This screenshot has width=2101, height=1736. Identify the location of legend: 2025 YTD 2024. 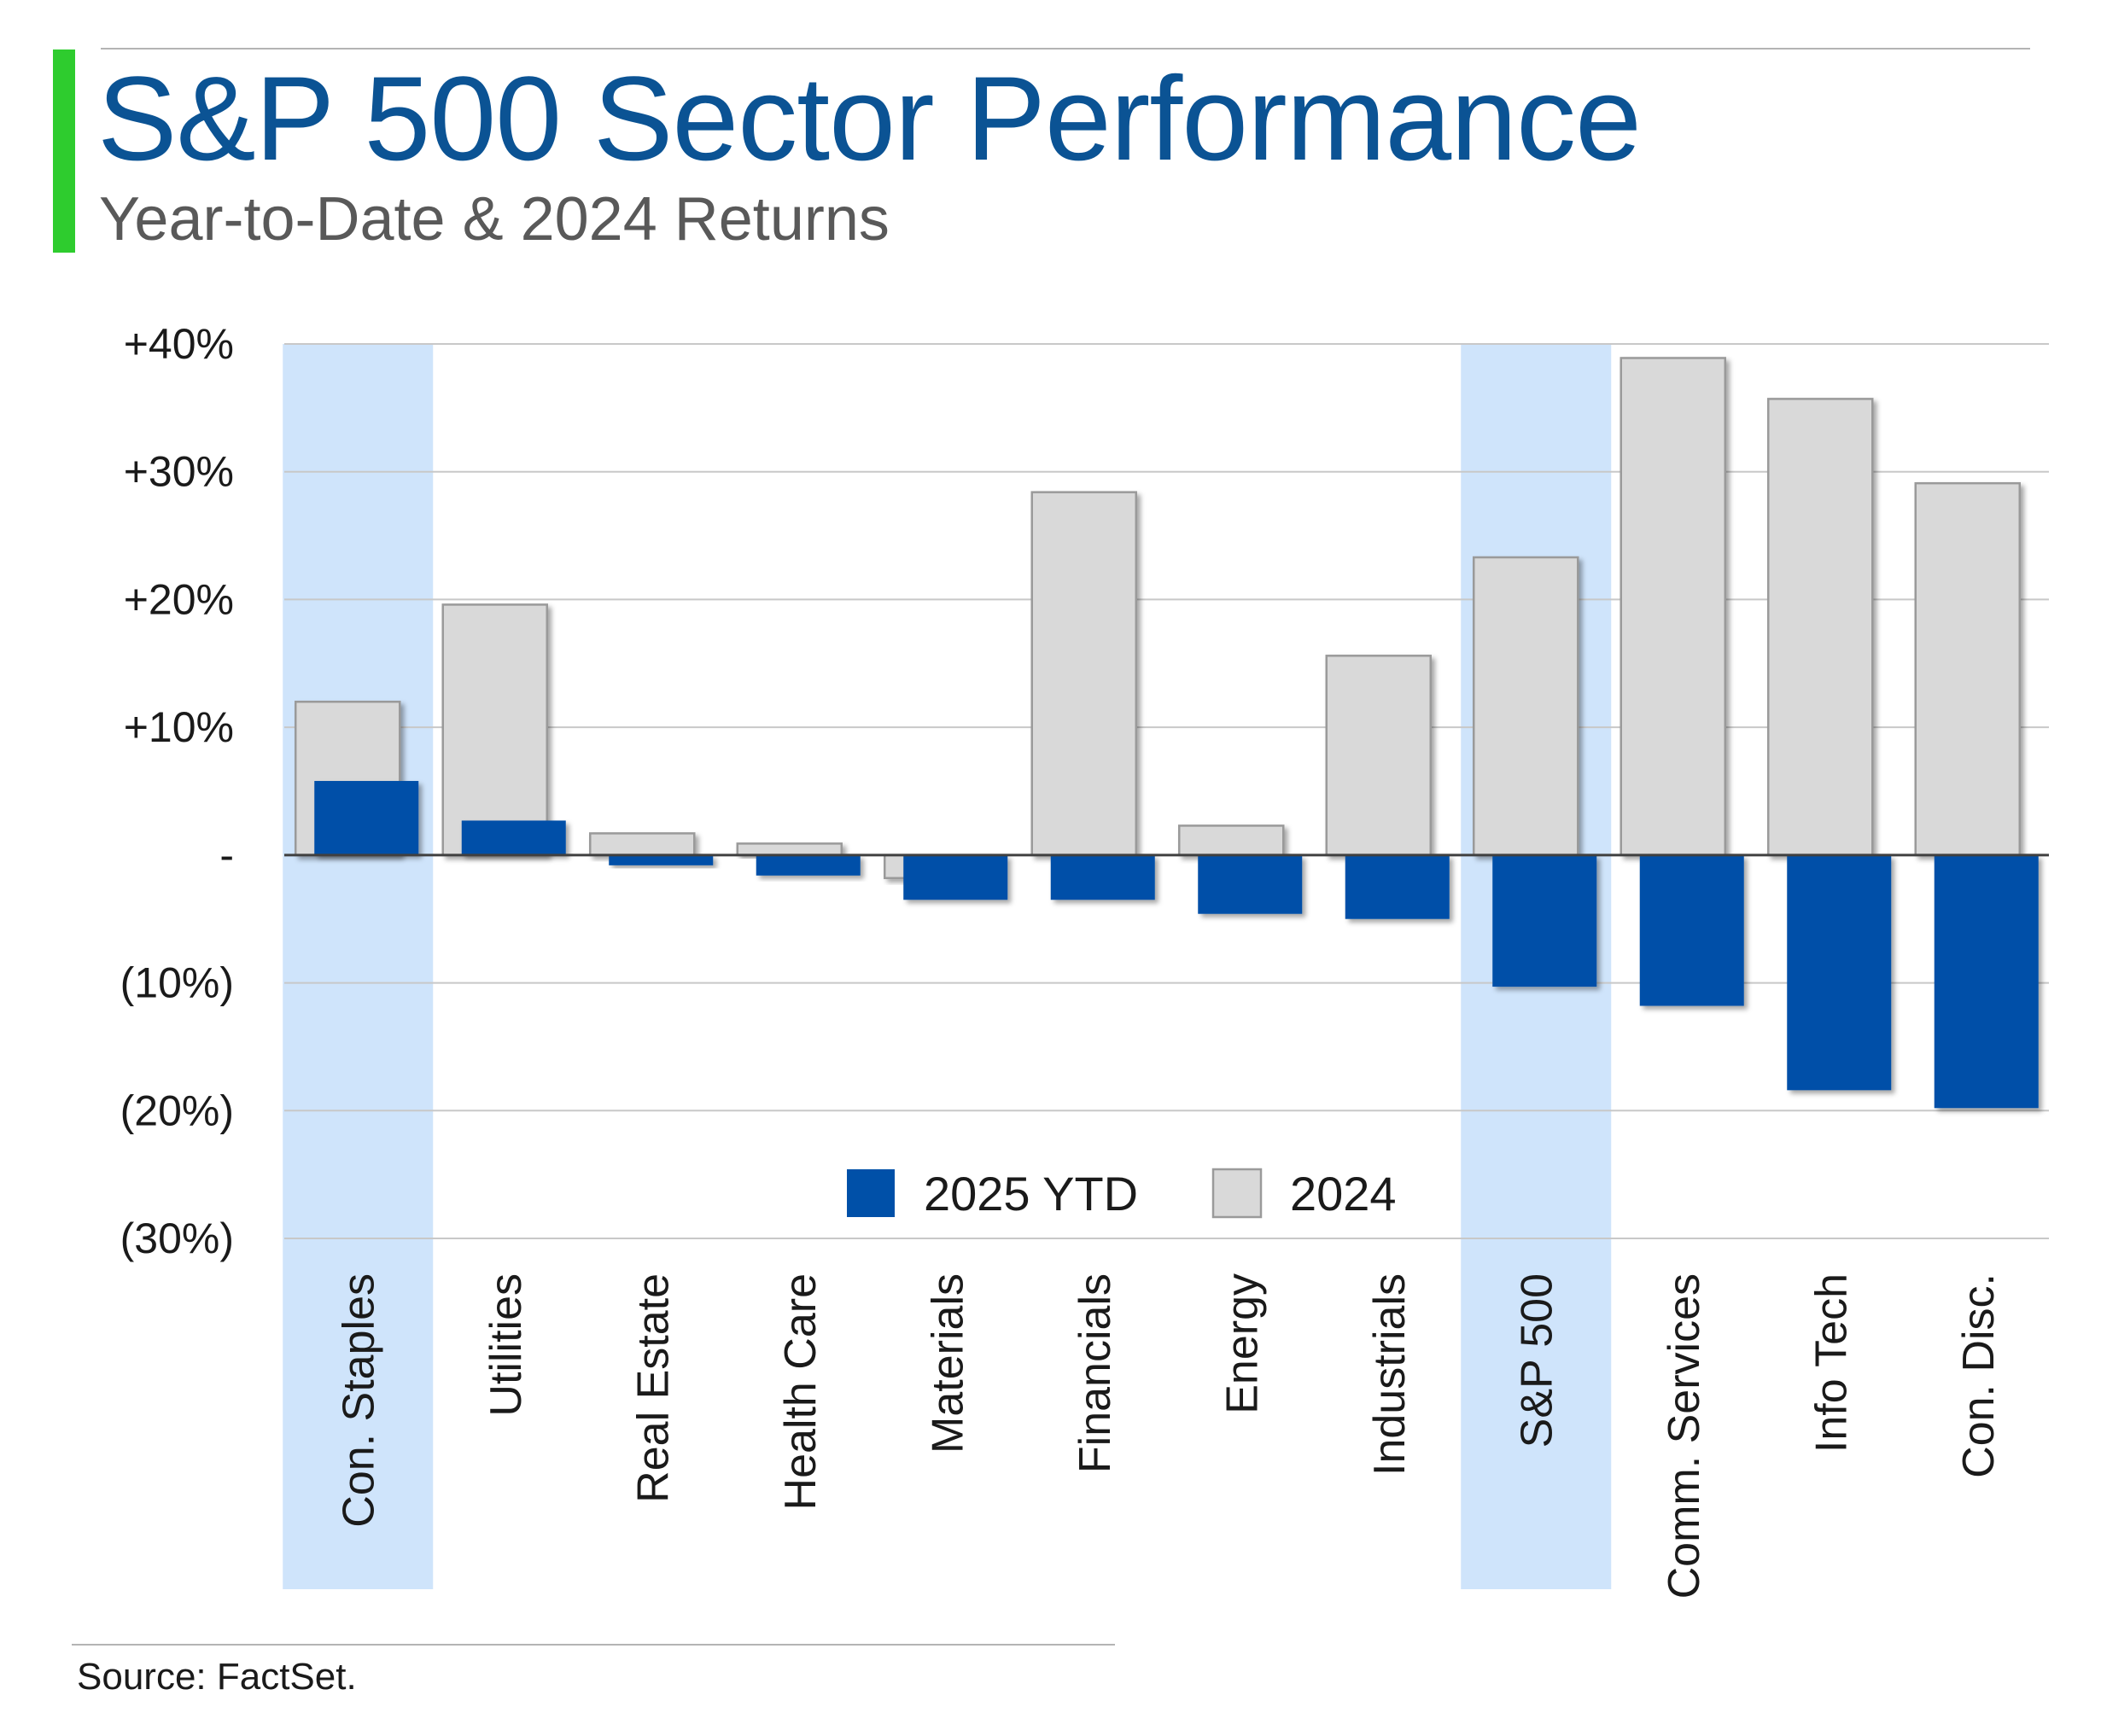
(1122, 1193).